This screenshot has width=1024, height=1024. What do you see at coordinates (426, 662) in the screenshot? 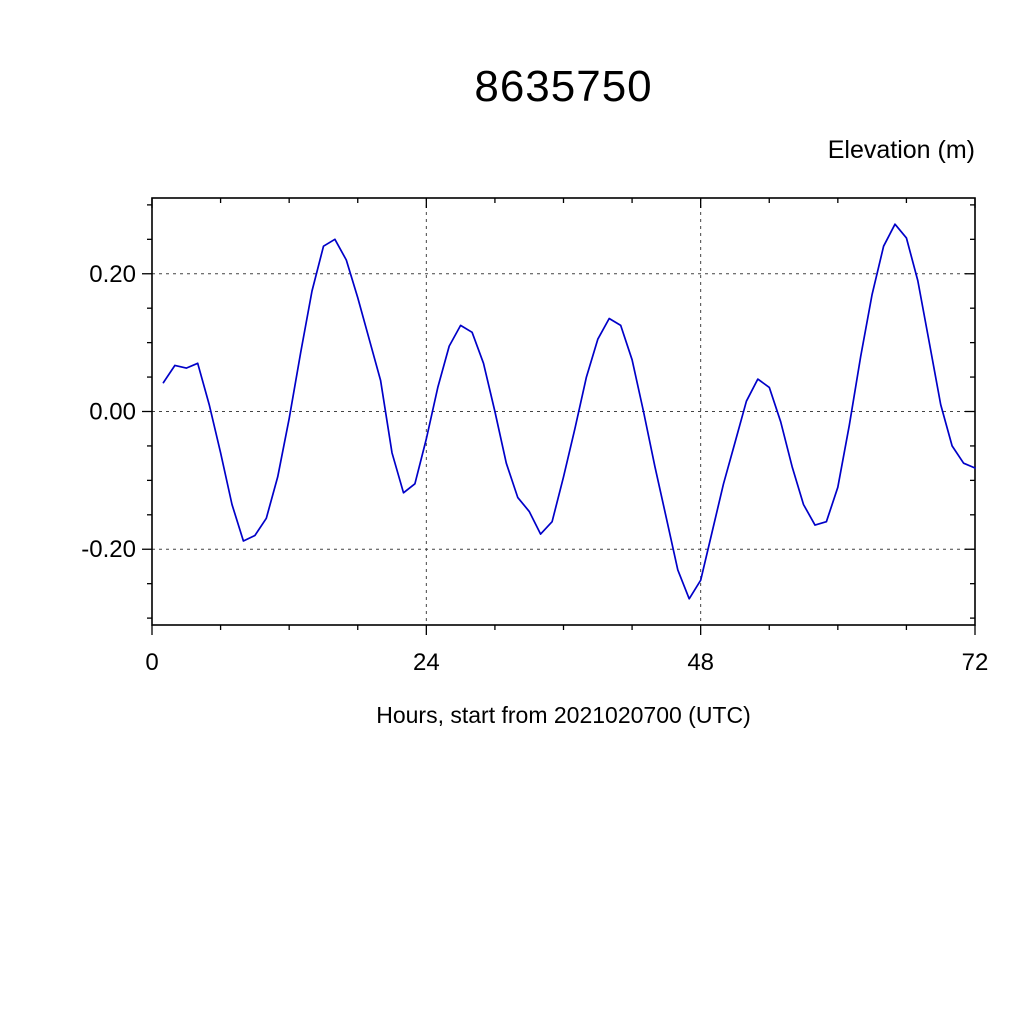
I see `x-tick-label: 24` at bounding box center [426, 662].